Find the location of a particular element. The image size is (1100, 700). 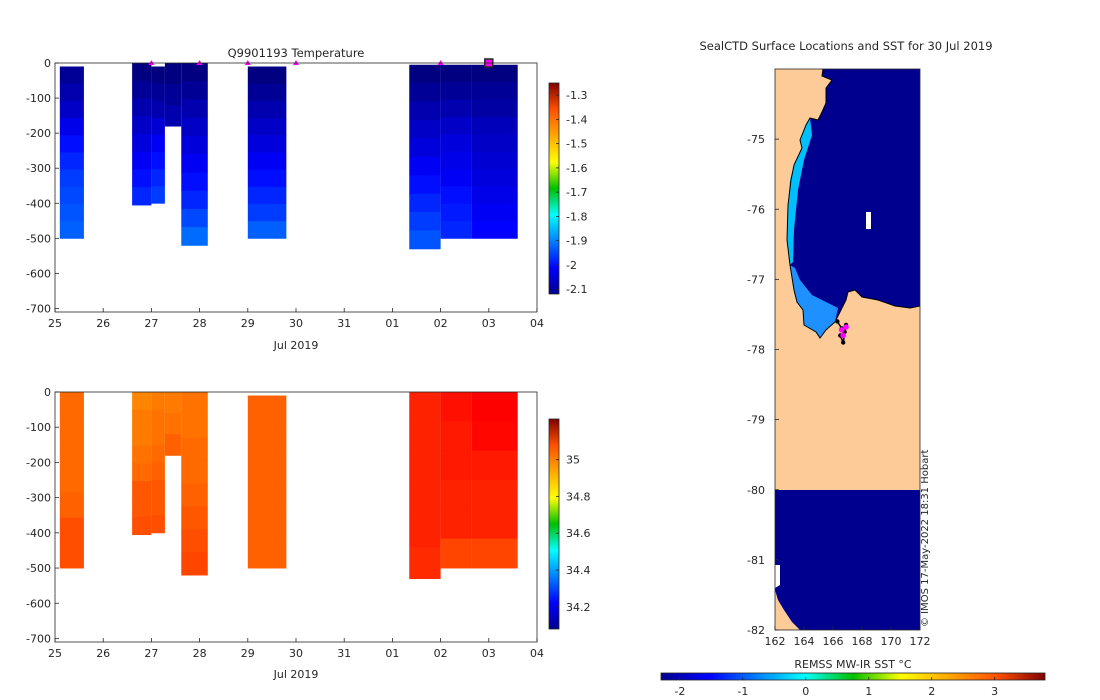

colorbar-tick-label: -2.1 is located at coordinates (576, 289).